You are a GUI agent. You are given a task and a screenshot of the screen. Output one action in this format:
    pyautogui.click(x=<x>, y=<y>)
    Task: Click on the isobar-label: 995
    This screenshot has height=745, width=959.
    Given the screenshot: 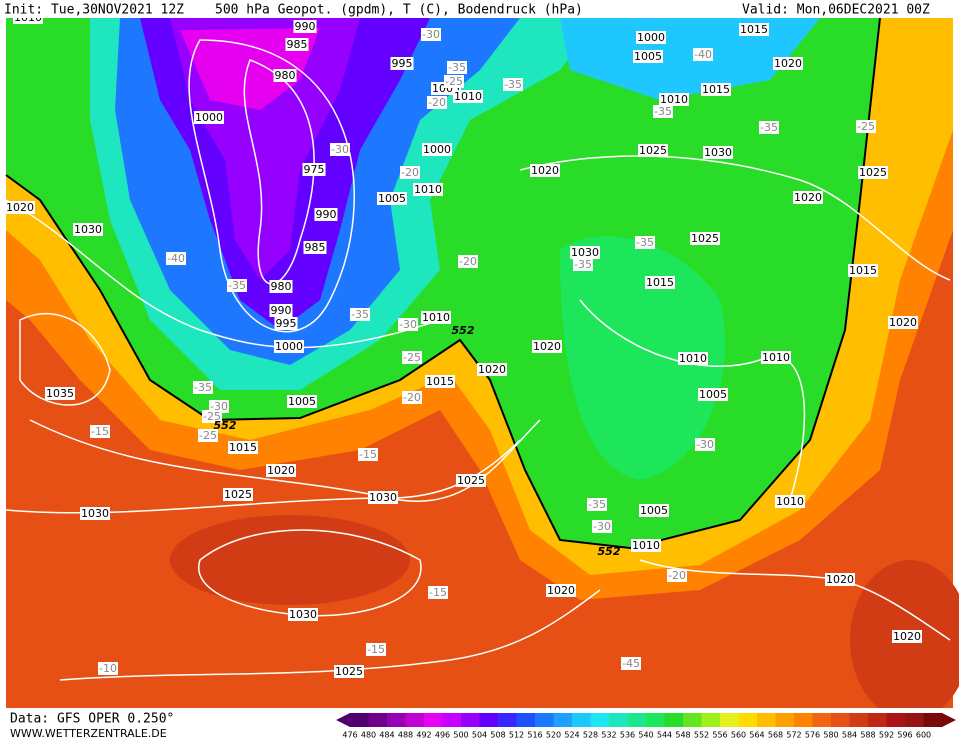 What is the action you would take?
    pyautogui.click(x=286, y=323)
    